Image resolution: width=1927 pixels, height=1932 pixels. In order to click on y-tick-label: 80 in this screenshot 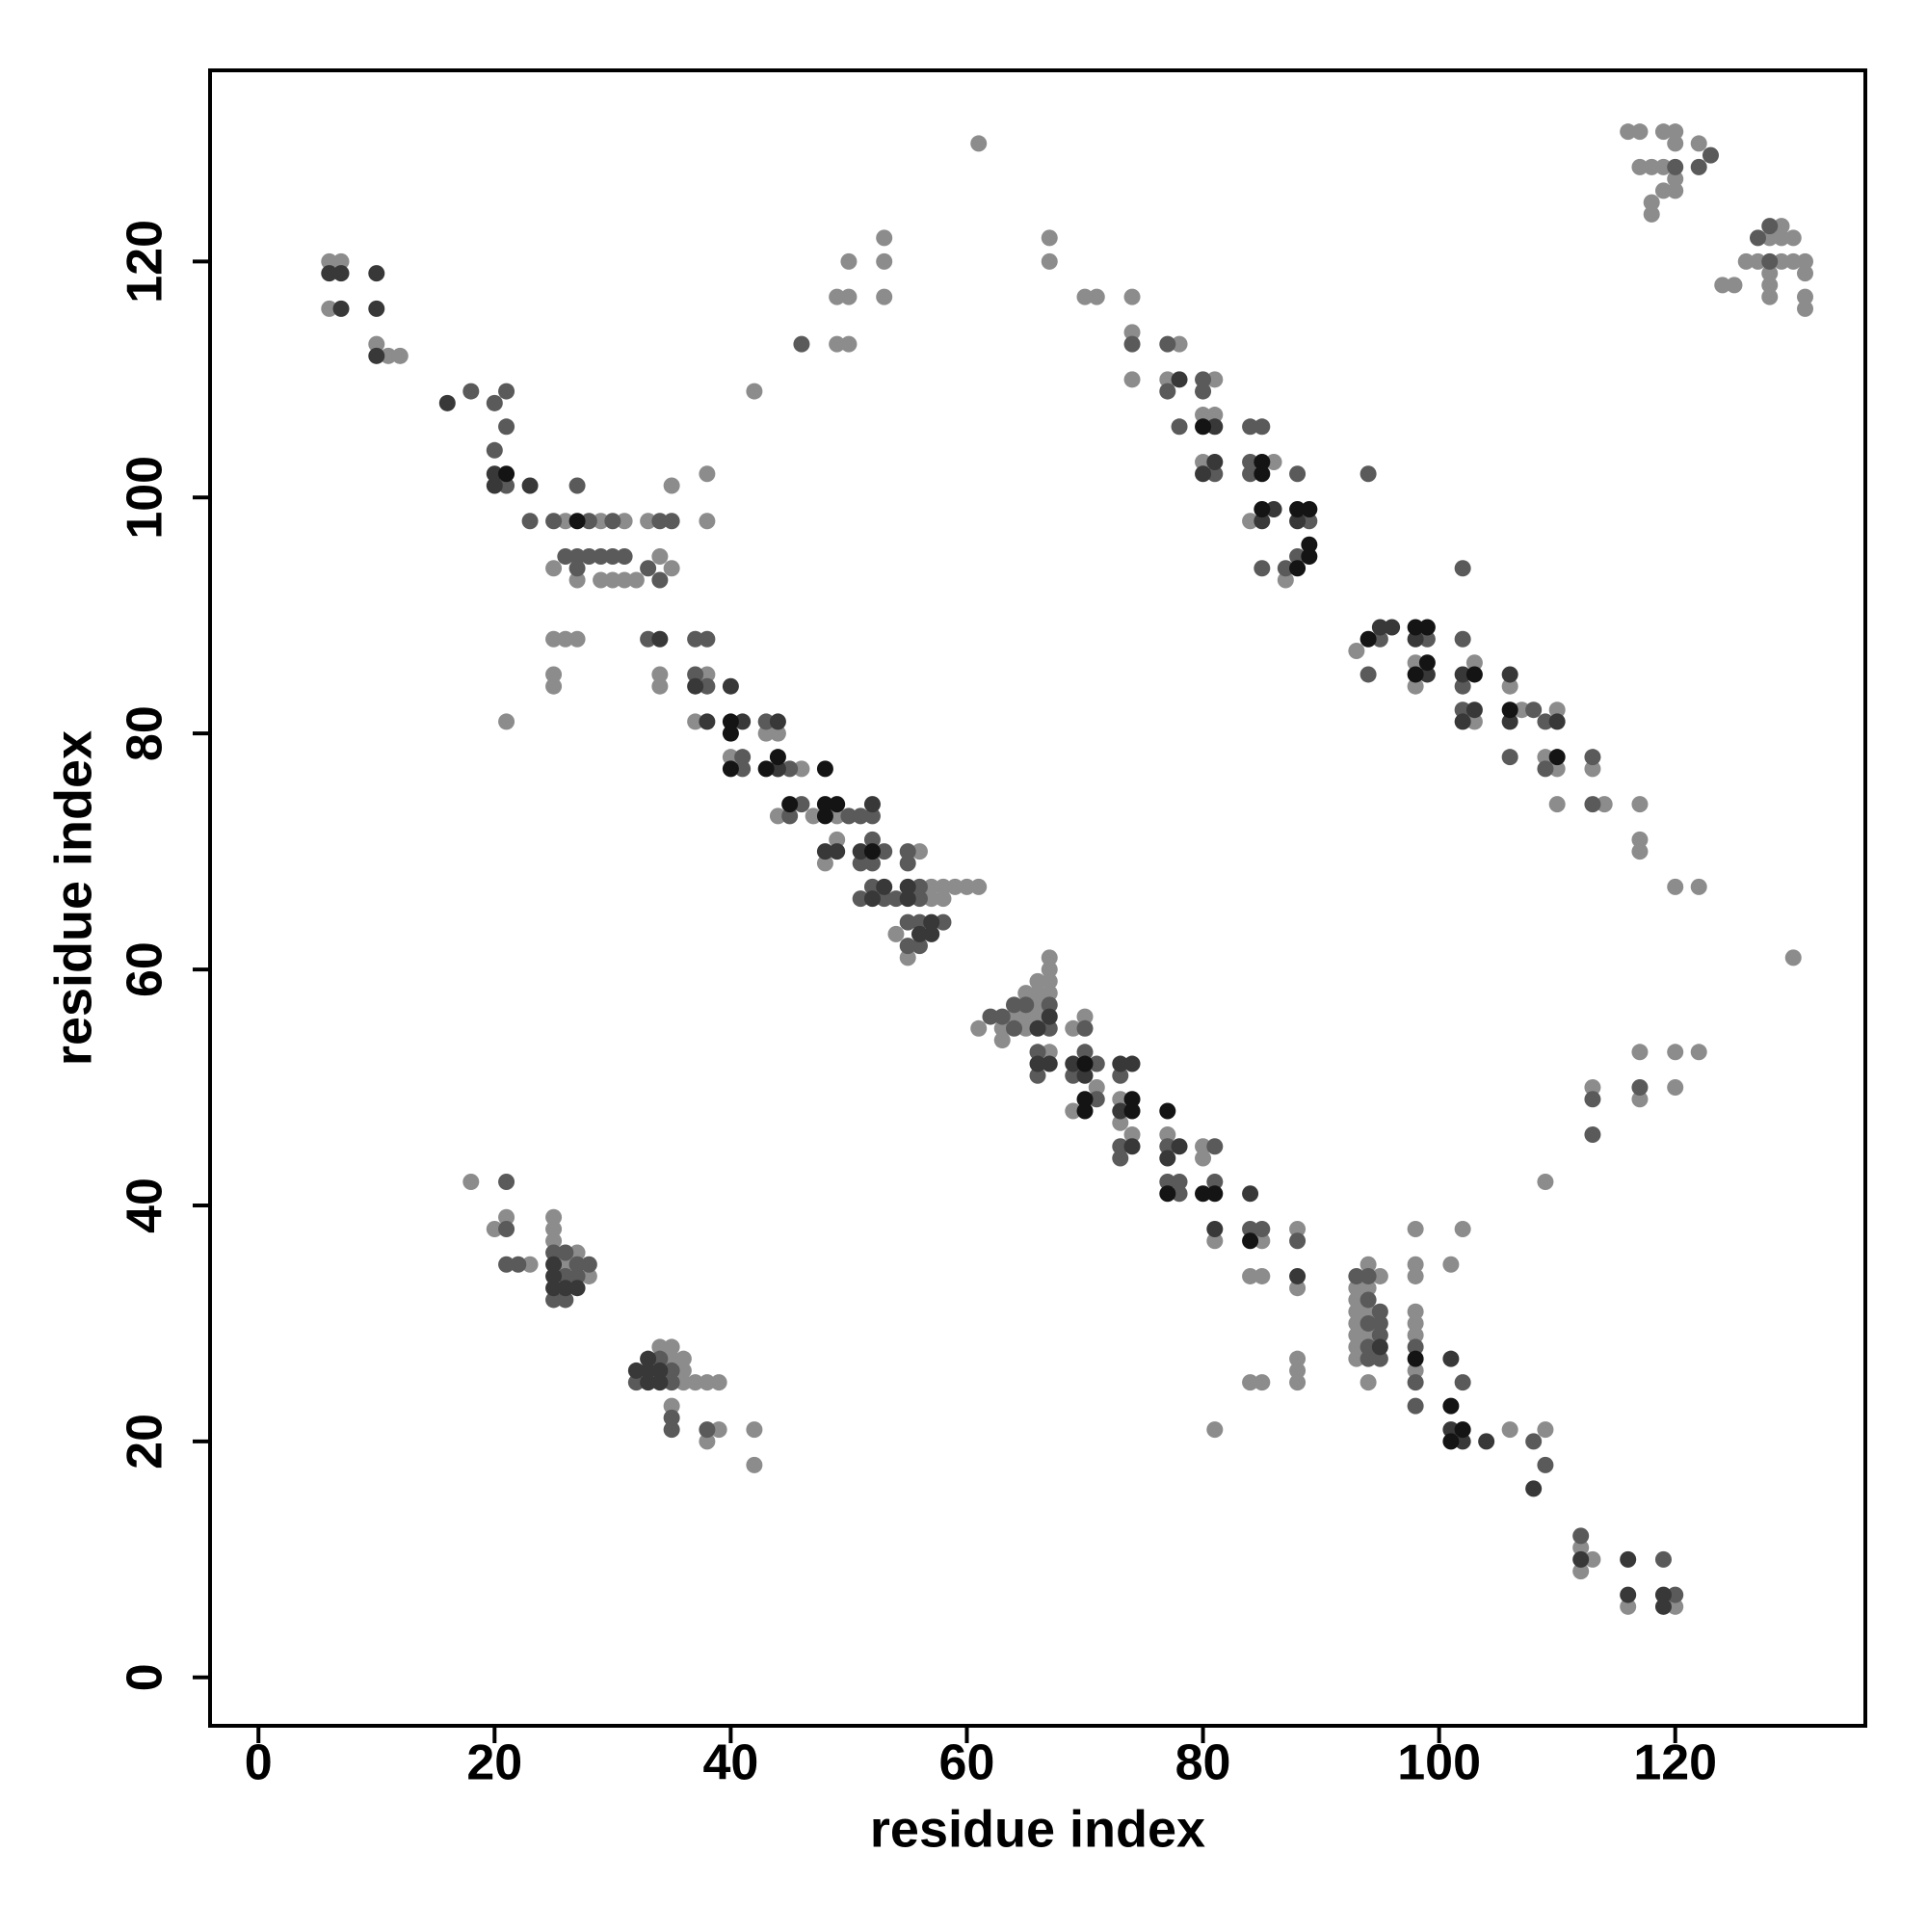, I will do `click(145, 733)`.